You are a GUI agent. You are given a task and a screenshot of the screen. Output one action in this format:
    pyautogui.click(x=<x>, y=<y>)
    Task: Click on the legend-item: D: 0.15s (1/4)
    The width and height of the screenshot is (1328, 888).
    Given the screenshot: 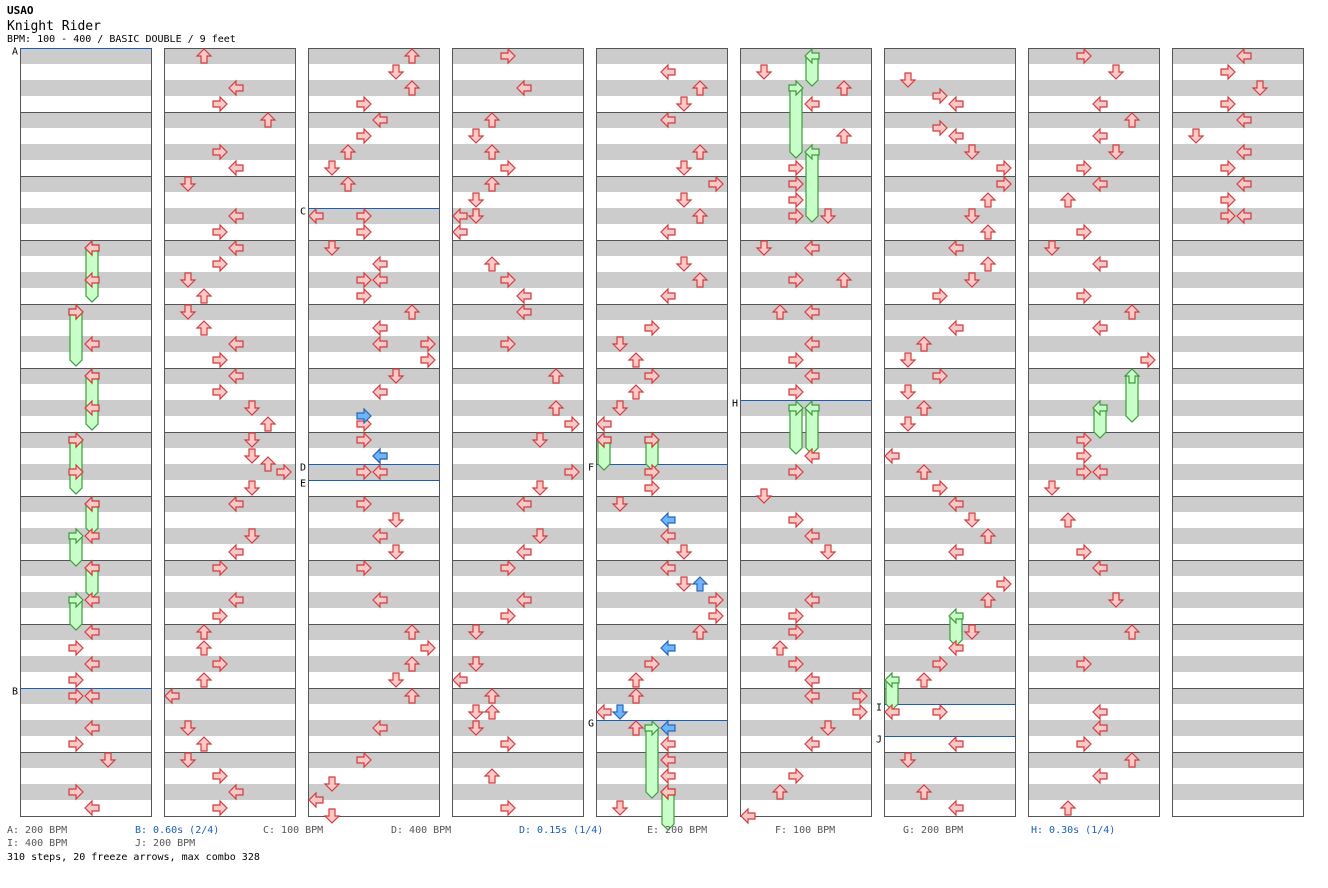 What is the action you would take?
    pyautogui.click(x=561, y=830)
    